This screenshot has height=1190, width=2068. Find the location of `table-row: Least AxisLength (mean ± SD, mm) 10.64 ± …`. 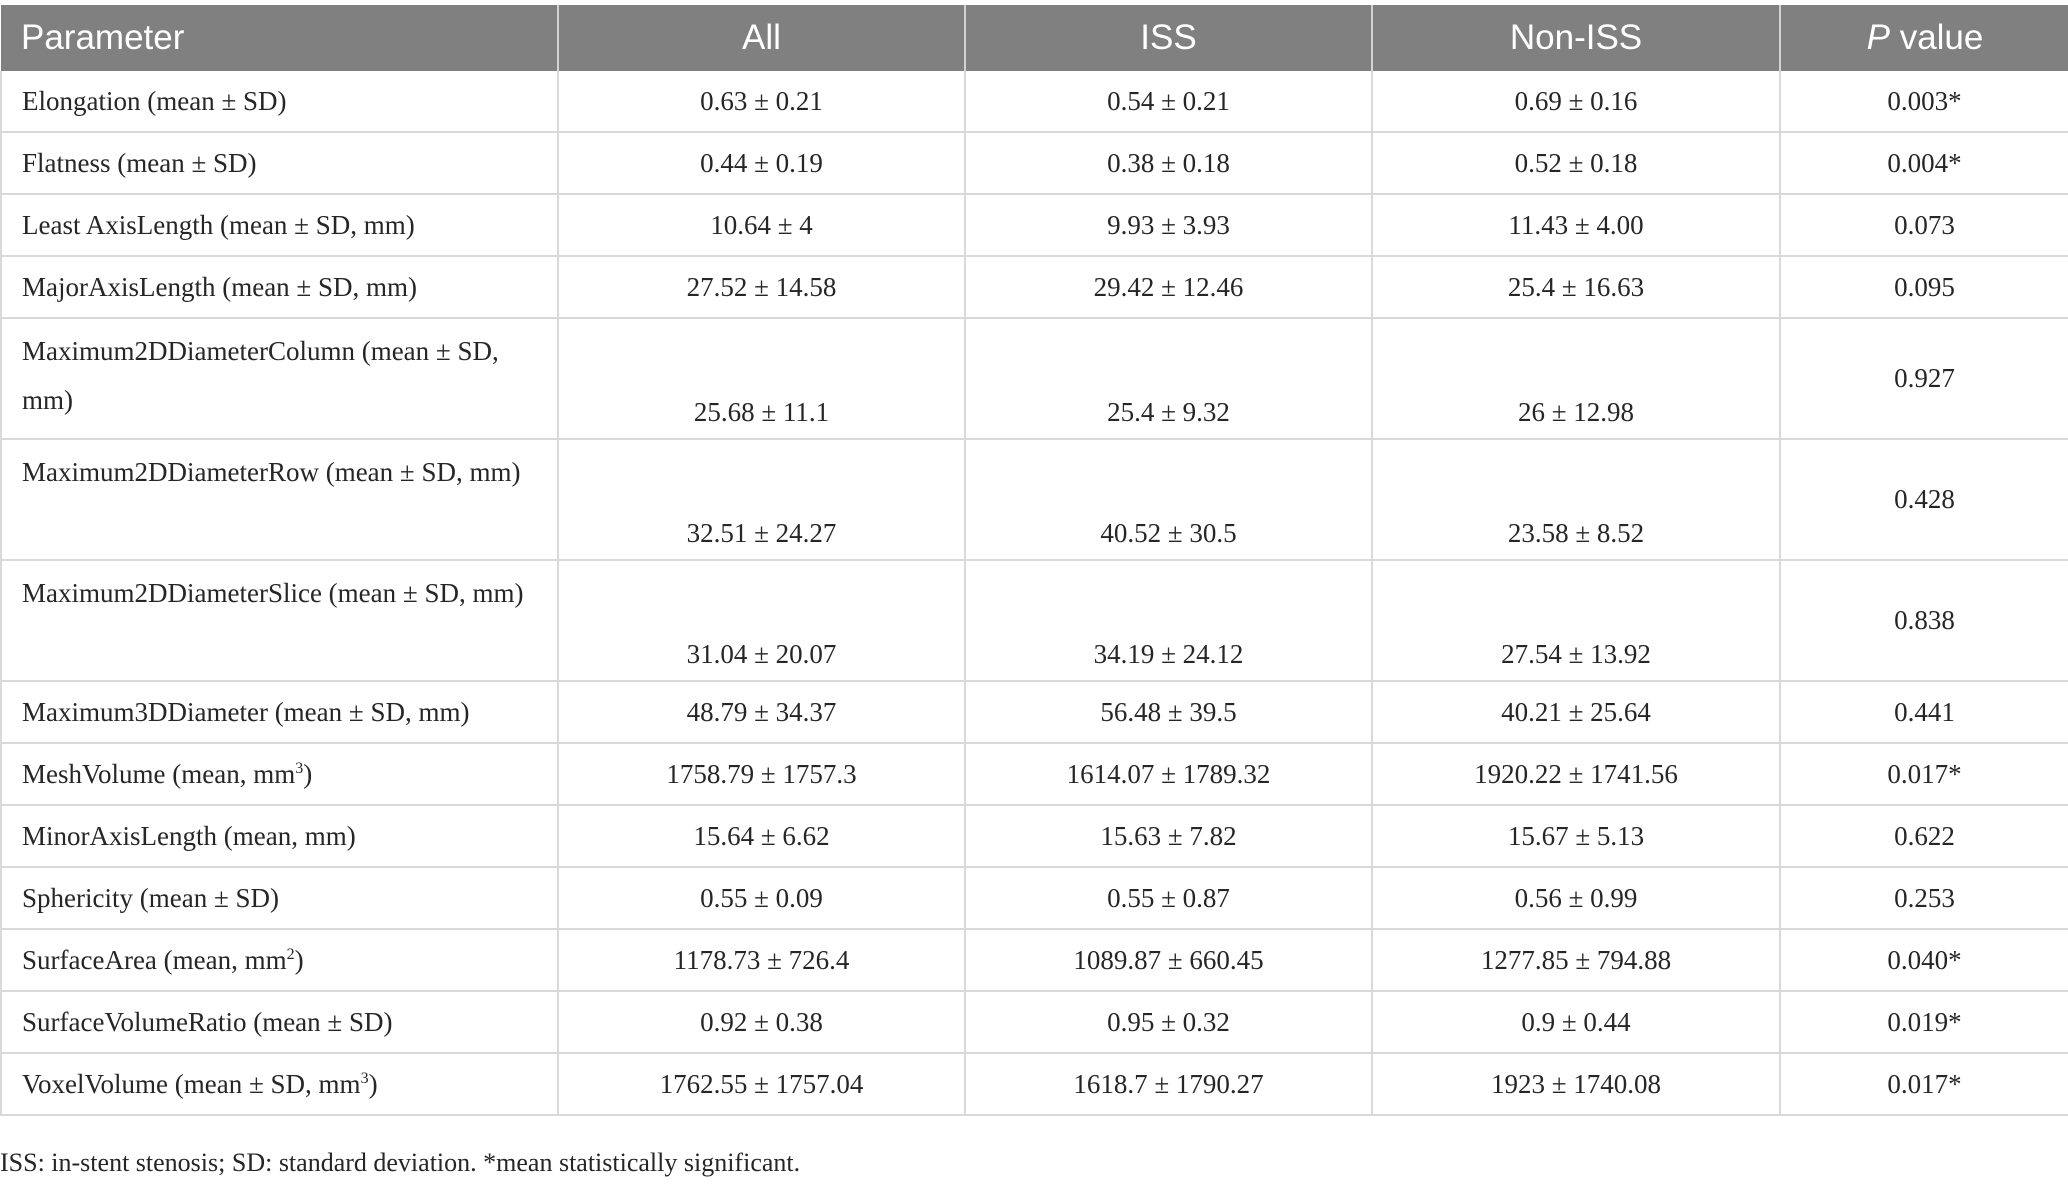

table-row: Least AxisLength (mean ± SD, mm) 10.64 ± … is located at coordinates (1034, 225).